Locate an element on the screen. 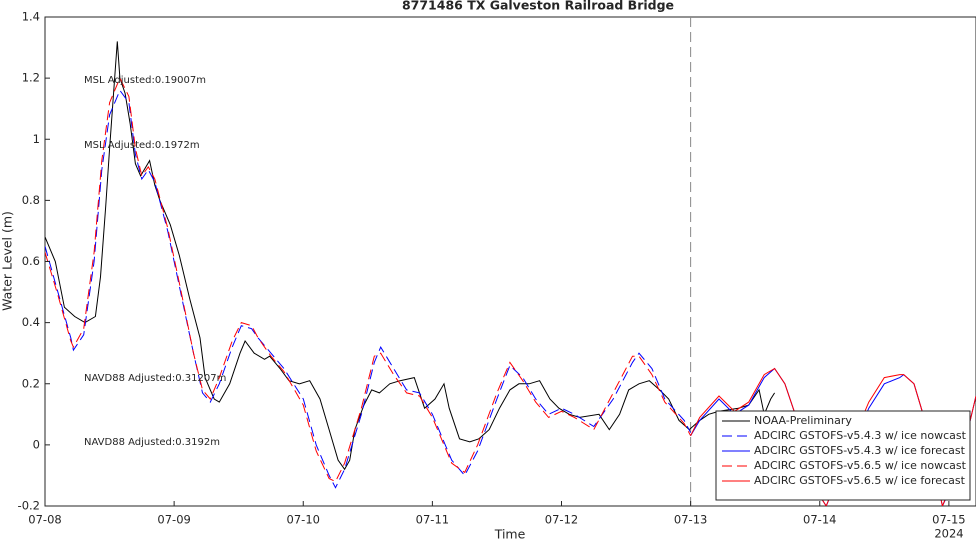 The width and height of the screenshot is (976, 541). y-tick-label: 0.4 is located at coordinates (31, 322).